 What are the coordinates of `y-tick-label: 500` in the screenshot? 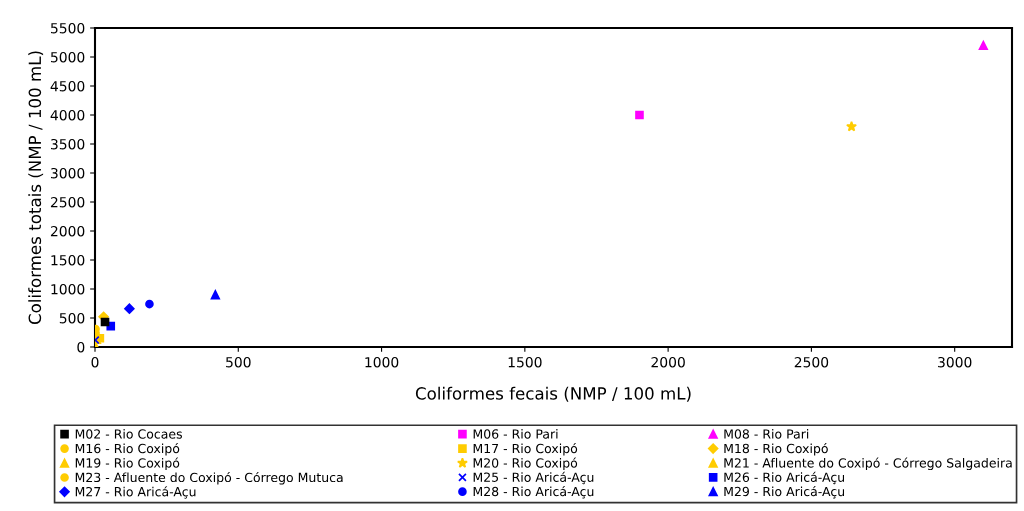 It's located at (72, 318).